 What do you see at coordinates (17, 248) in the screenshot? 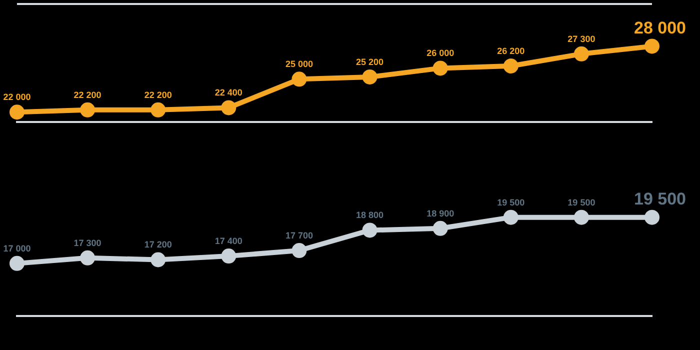
I see `data-label: 17 000` at bounding box center [17, 248].